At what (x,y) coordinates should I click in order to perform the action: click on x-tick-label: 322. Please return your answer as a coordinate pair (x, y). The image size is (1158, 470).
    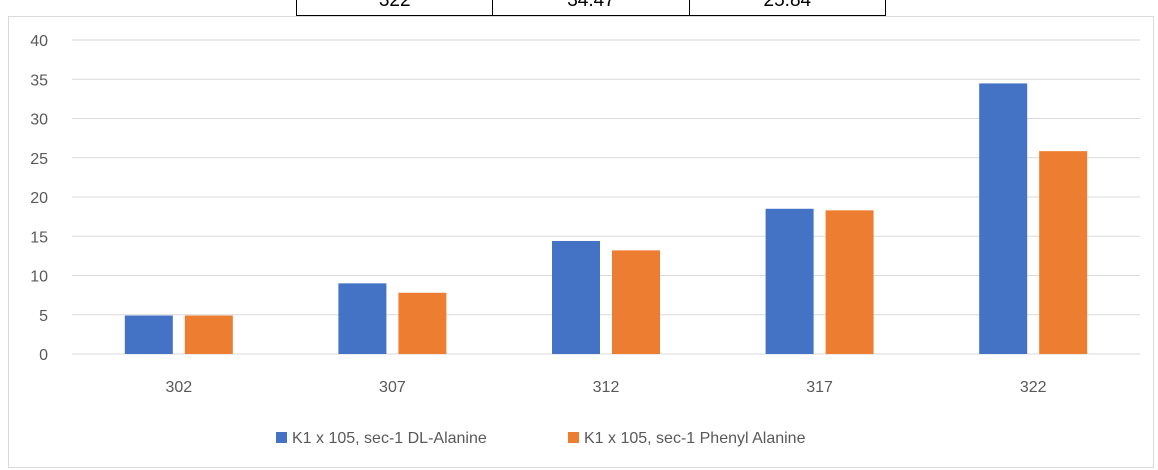
    Looking at the image, I should click on (1033, 387).